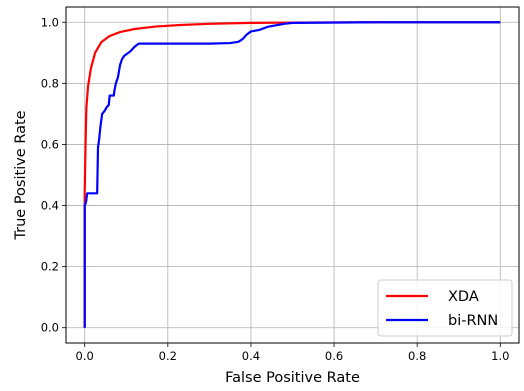 This screenshot has height=391, width=524. What do you see at coordinates (334, 356) in the screenshot?
I see `x-tick-label: 0.6` at bounding box center [334, 356].